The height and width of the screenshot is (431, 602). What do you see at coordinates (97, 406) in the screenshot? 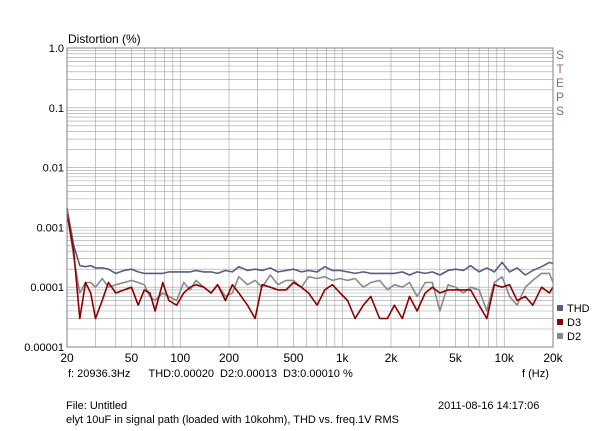
I see `file-name: File: Untitled` at bounding box center [97, 406].